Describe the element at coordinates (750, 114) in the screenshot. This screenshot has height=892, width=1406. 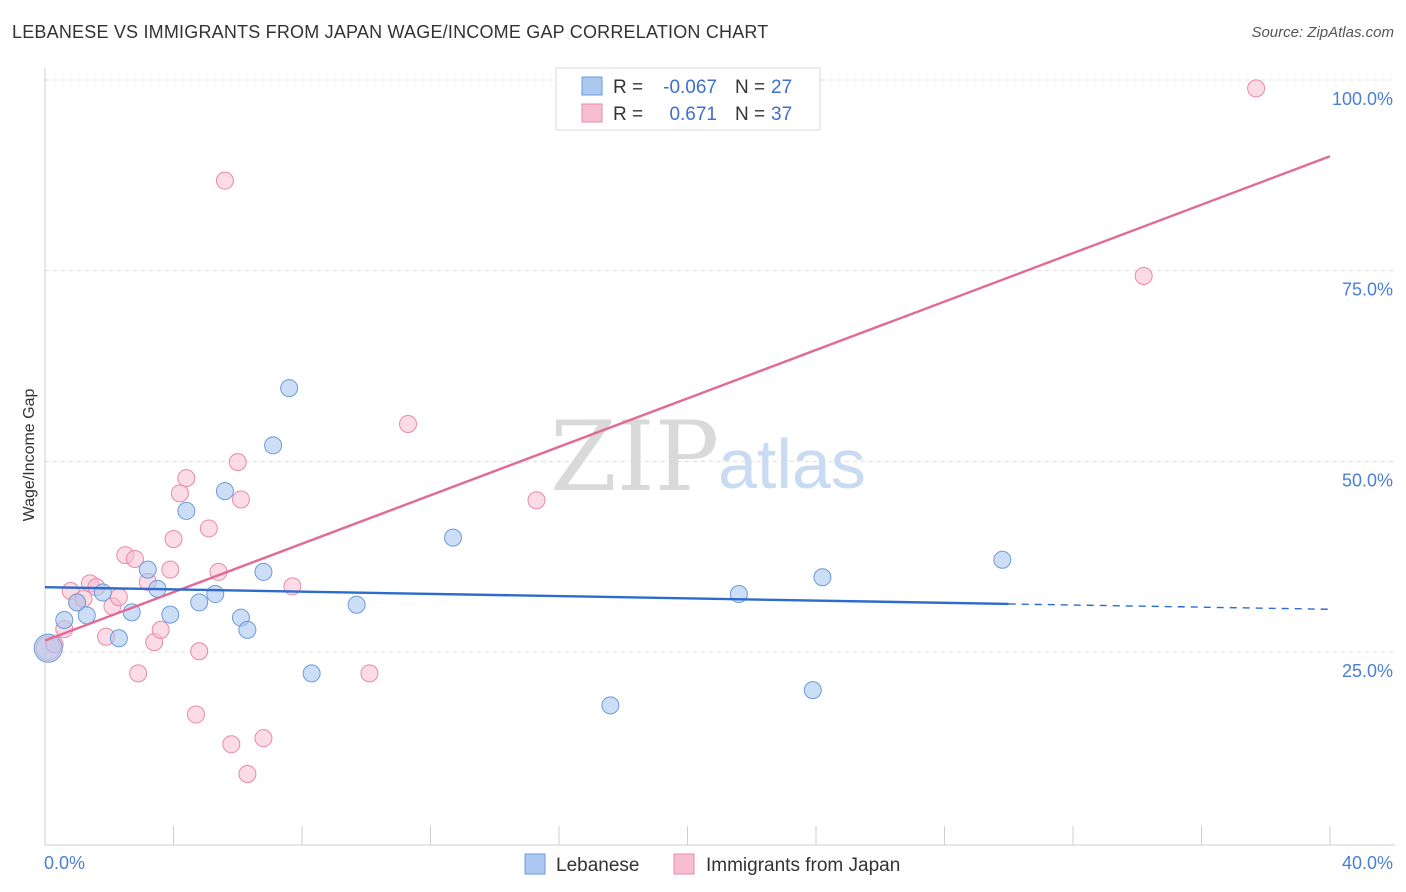
I see `legend-n-label-2: N =` at that location.